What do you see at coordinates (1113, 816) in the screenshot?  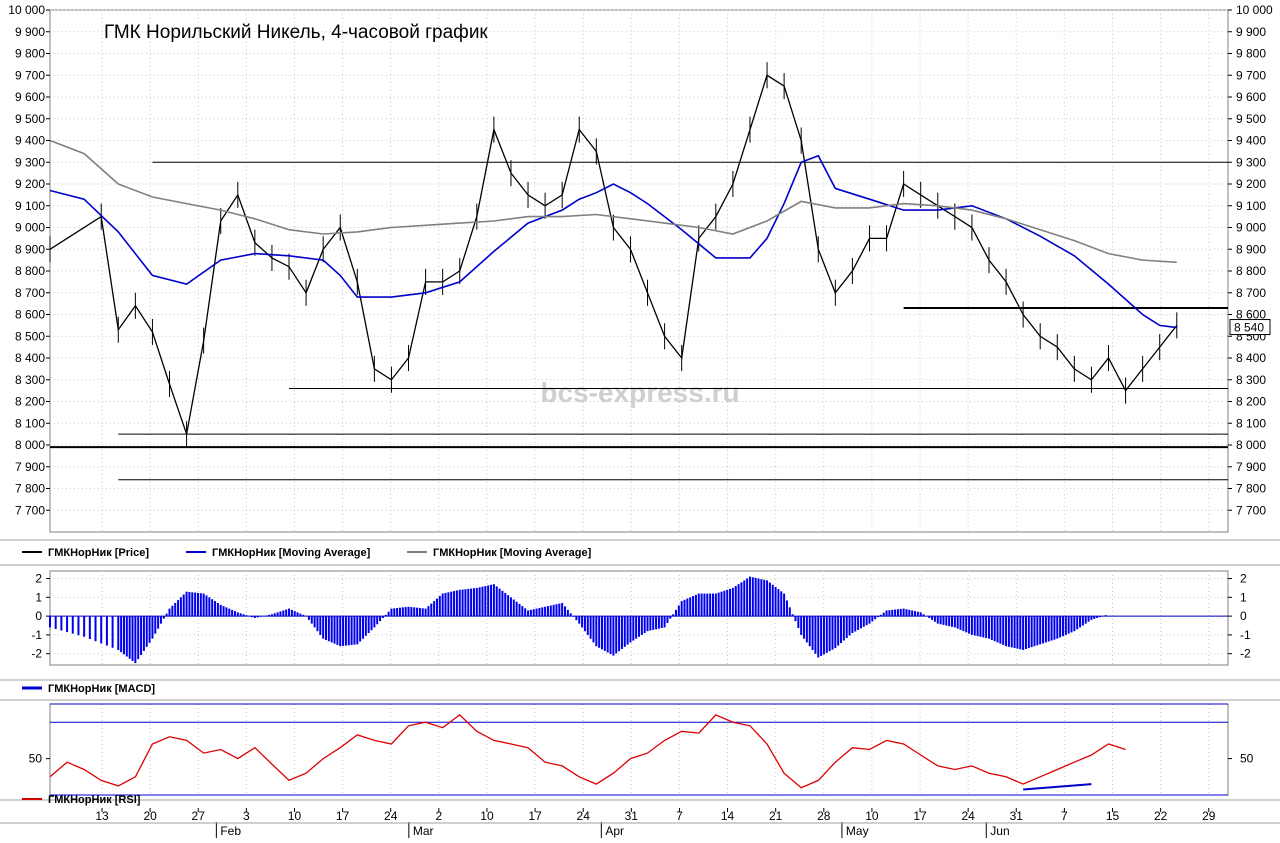 I see `x-tick-label: 15` at bounding box center [1113, 816].